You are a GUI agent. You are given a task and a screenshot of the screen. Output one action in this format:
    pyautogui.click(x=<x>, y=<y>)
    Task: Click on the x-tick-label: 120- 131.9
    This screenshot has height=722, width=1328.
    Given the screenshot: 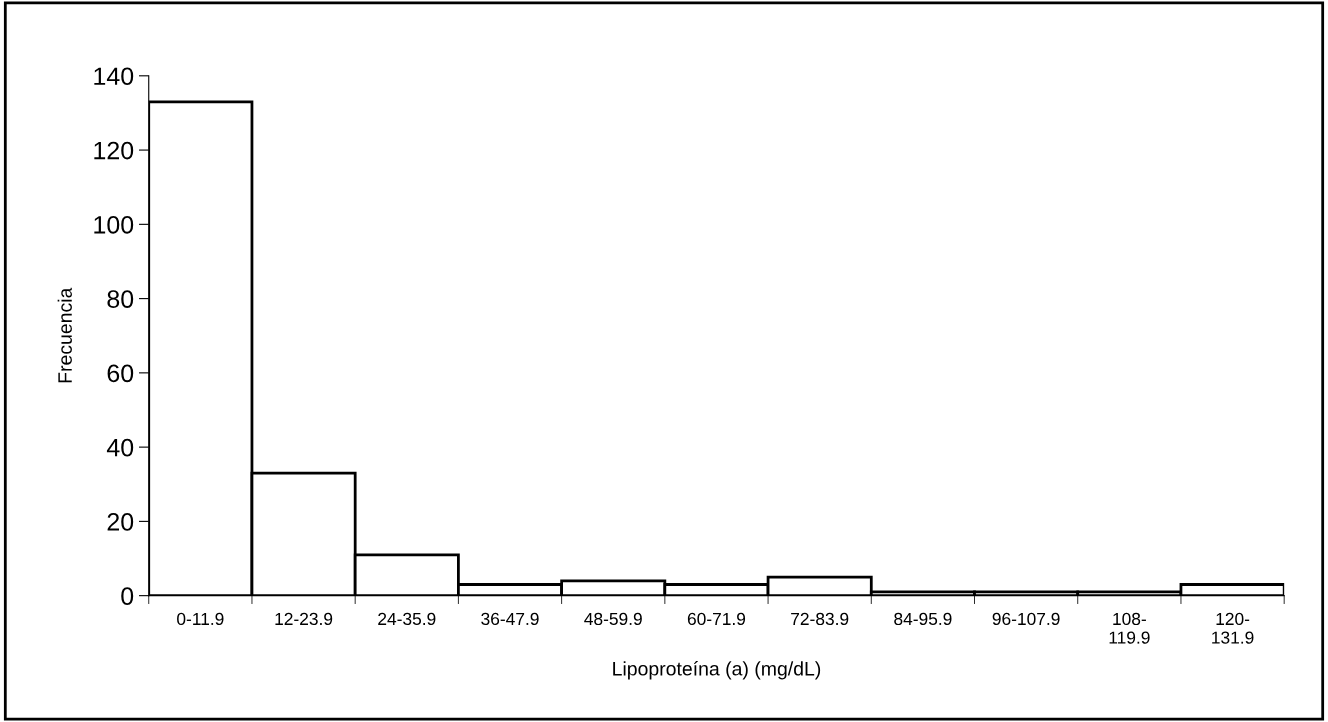 What is the action you would take?
    pyautogui.click(x=1233, y=628)
    